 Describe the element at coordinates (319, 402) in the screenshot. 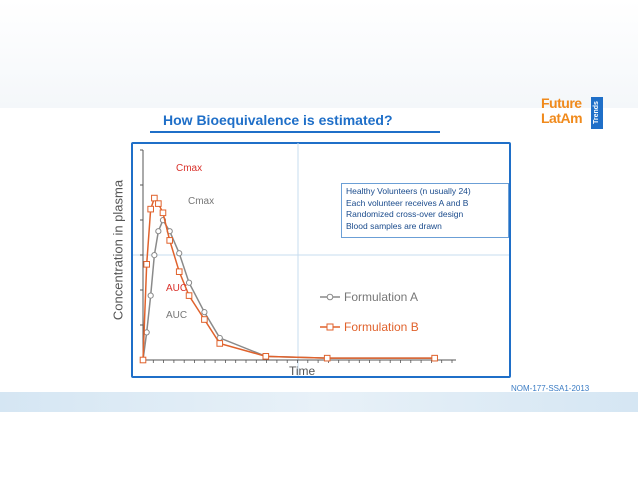

I see `footer-band` at that location.